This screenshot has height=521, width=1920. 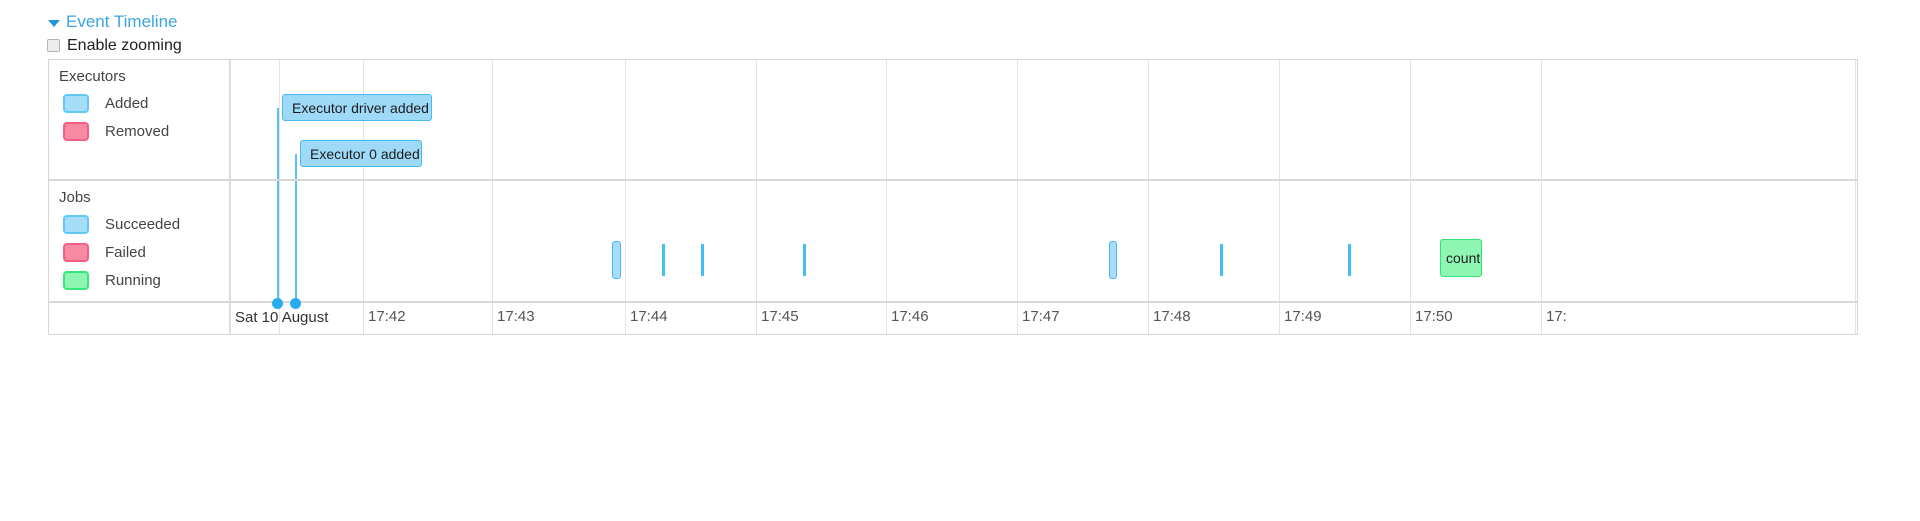 What do you see at coordinates (357, 107) in the screenshot?
I see `executor-event-driver-added: Executor driver added` at bounding box center [357, 107].